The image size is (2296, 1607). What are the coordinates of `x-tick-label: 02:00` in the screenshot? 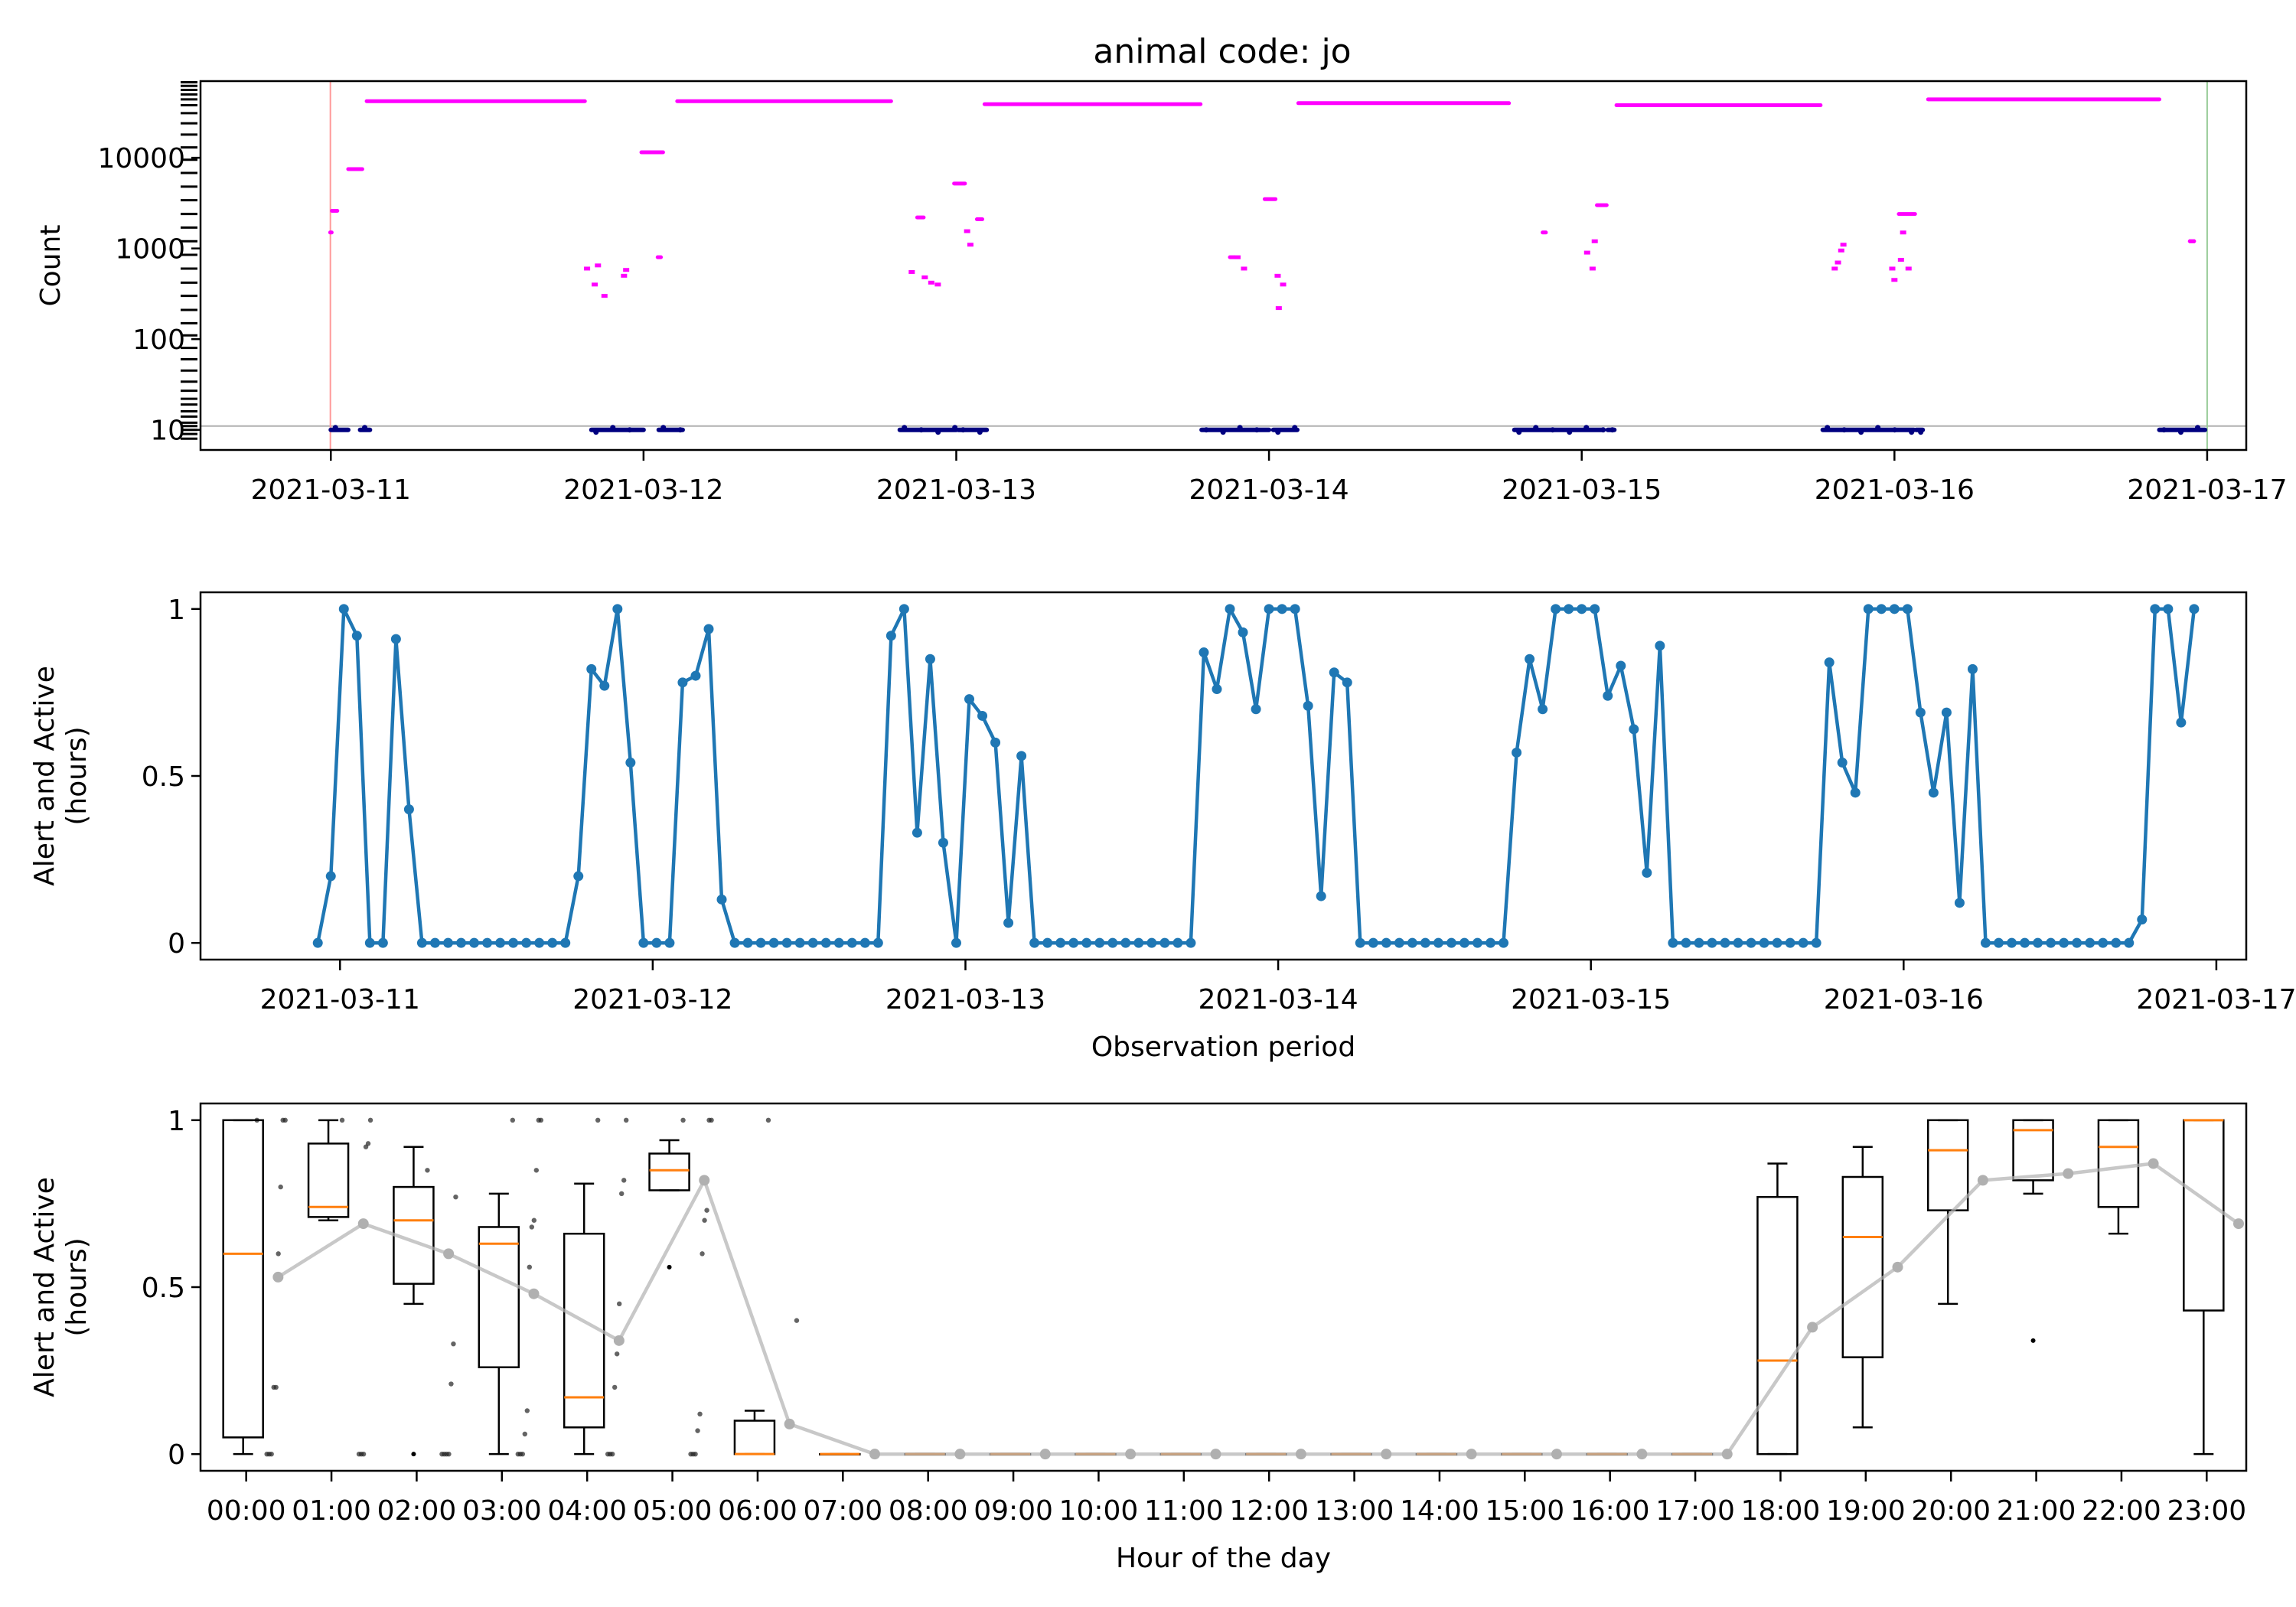 It's located at (417, 1511).